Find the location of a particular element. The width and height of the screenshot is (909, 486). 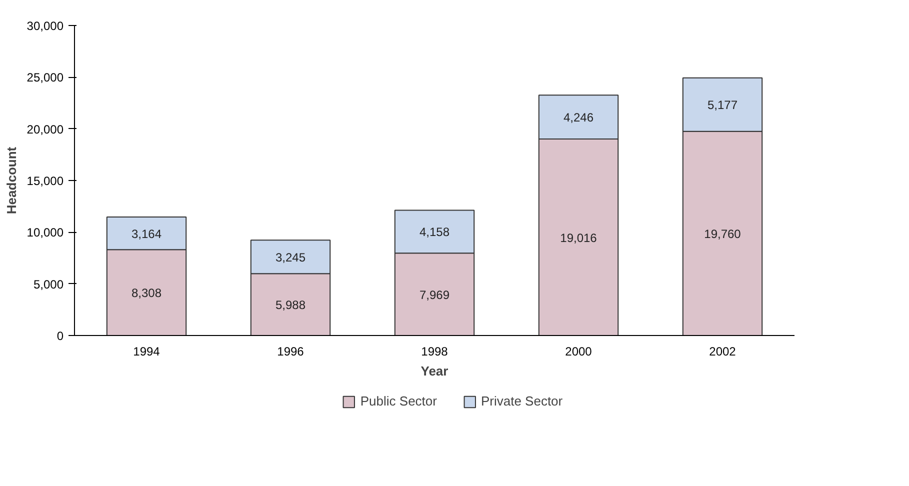

y-tick-label: 30,000 is located at coordinates (45, 26).